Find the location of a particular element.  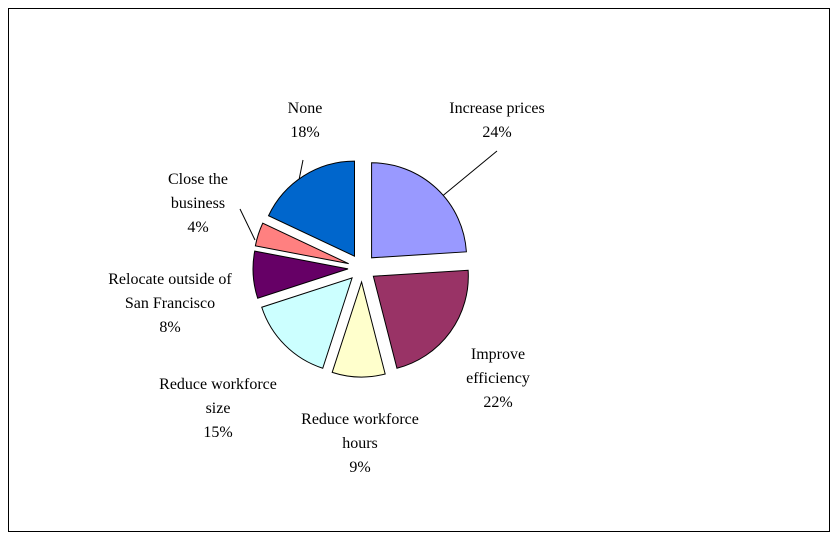

slice-label: Improve efficiency 22% is located at coordinates (498, 379).